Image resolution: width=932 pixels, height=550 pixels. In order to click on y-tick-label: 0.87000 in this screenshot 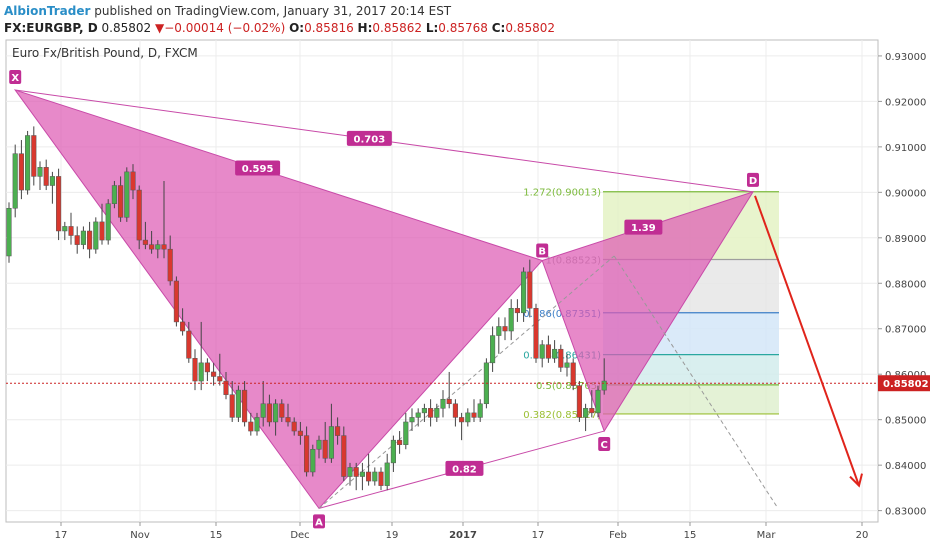, I will do `click(905, 330)`.